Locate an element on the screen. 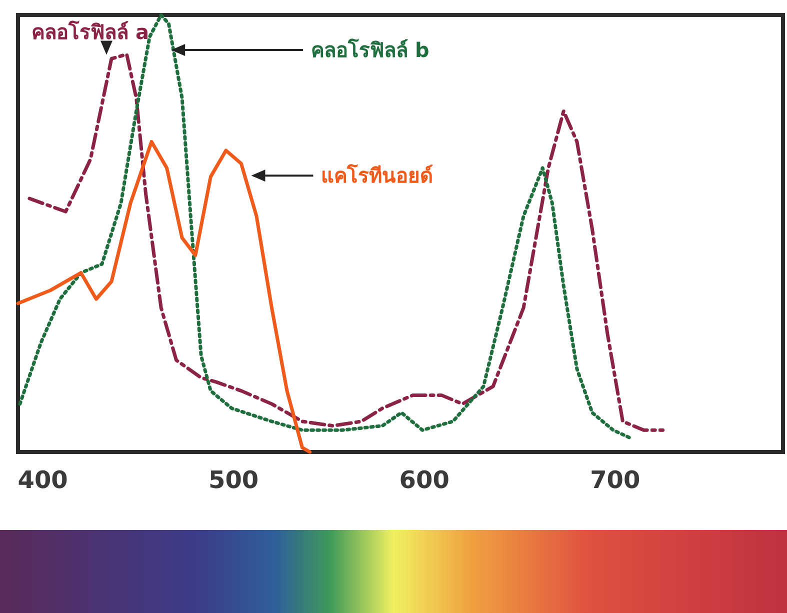  x-tick-label: 700 is located at coordinates (615, 480).